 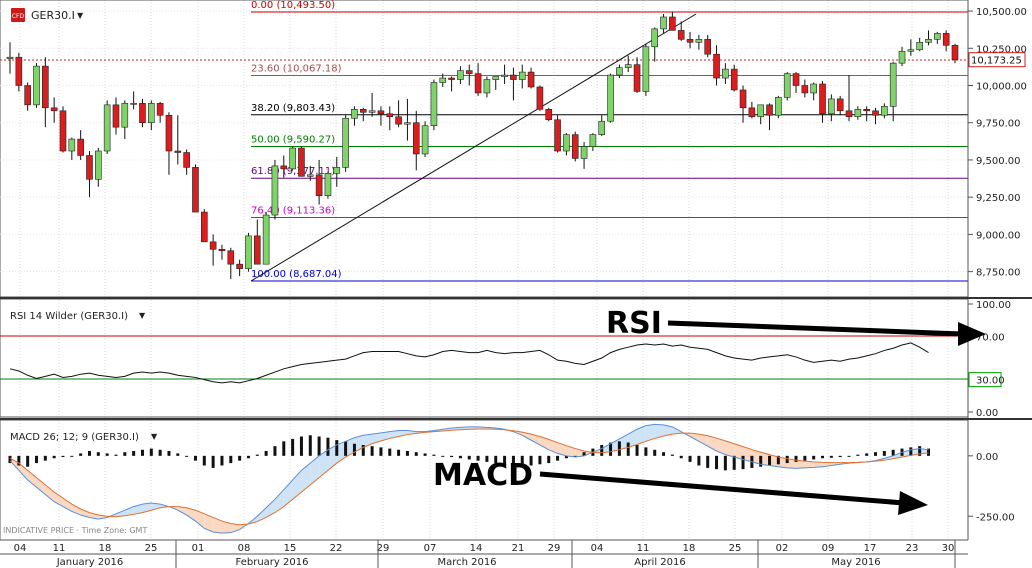 What do you see at coordinates (993, 305) in the screenshot?
I see `rsi-tick-label: 100.00` at bounding box center [993, 305].